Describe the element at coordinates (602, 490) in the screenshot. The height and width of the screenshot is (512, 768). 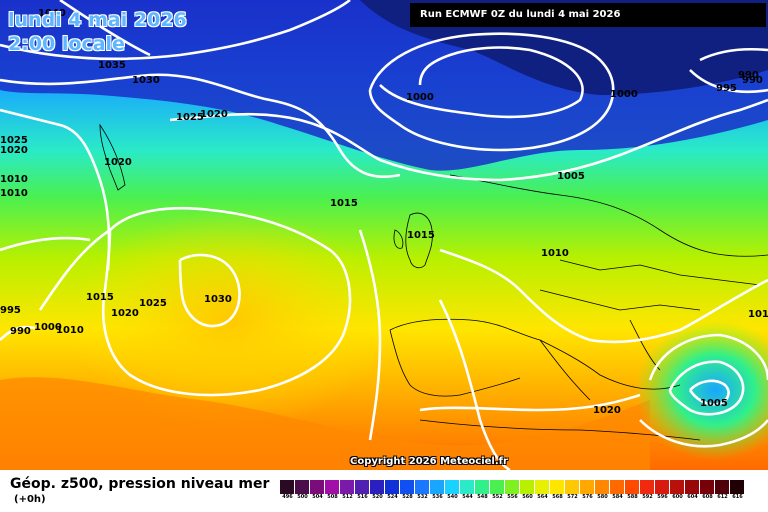
I see `legend-entry: 580` at that location.